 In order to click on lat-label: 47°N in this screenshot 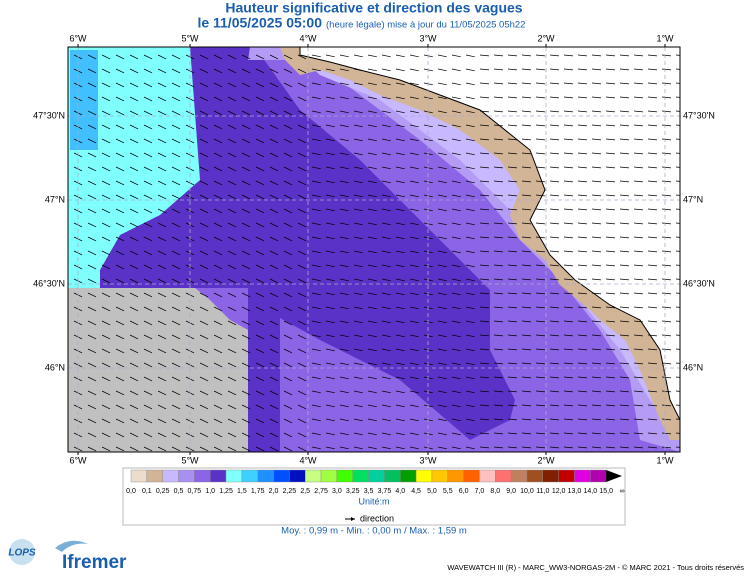, I will do `click(693, 199)`.